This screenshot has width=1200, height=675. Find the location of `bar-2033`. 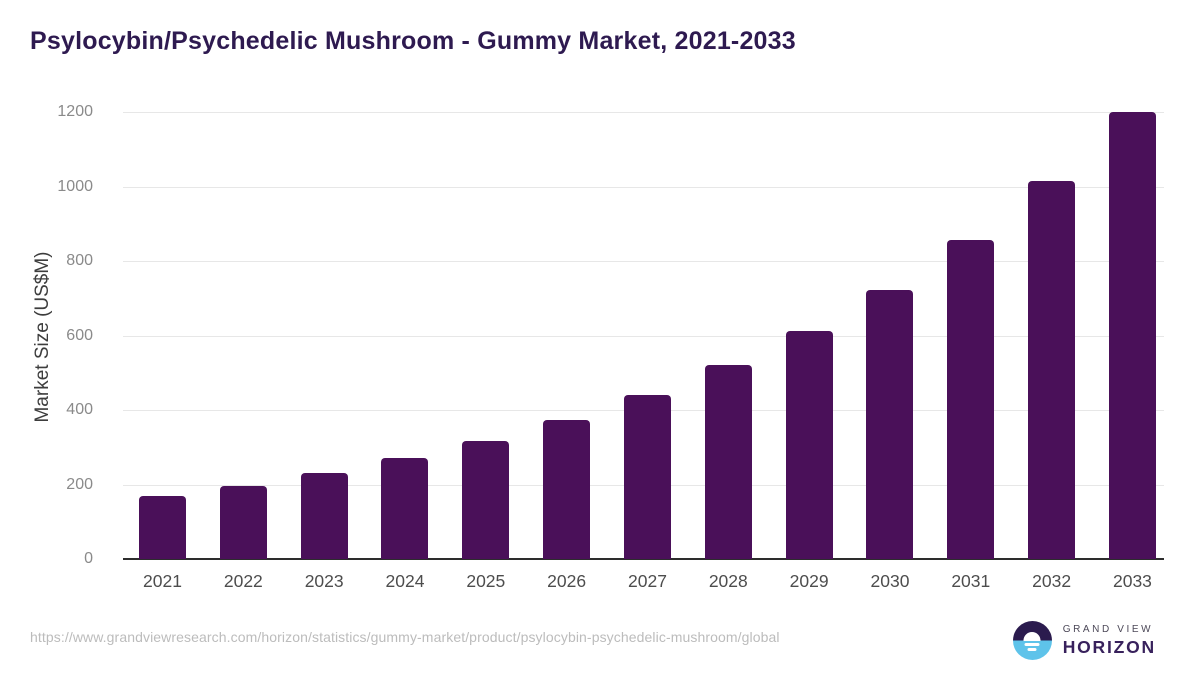

bar-2033 is located at coordinates (1132, 335).